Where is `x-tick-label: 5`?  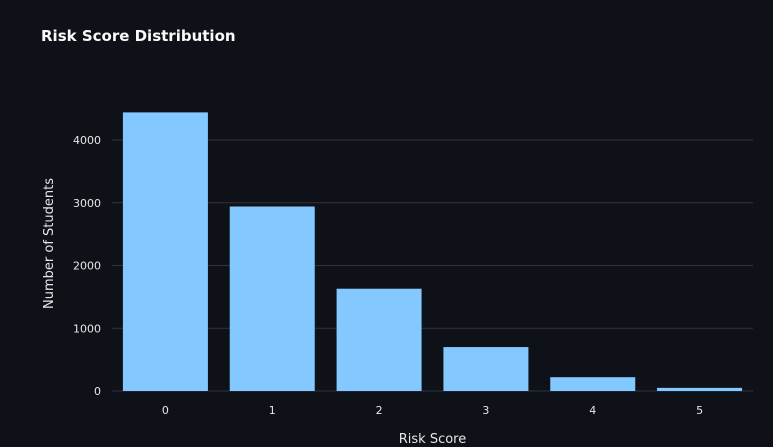
x-tick-label: 5 is located at coordinates (699, 410).